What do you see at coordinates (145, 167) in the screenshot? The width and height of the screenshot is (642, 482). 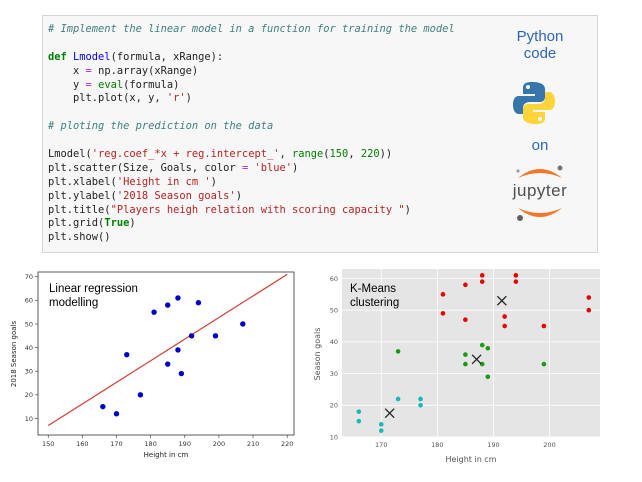 I see `code-token: plt.scatter(Size, Goals, color` at bounding box center [145, 167].